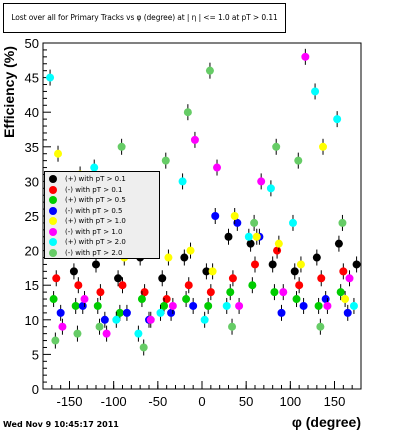 The image size is (400, 433). What do you see at coordinates (32, 181) in the screenshot?
I see `y-tick-label: 30` at bounding box center [32, 181].